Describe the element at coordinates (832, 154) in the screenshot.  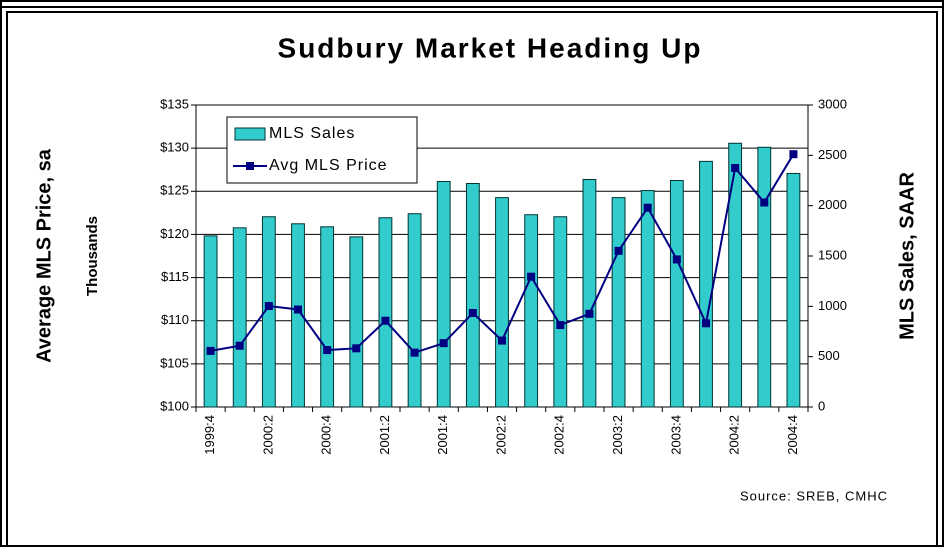
I see `y2-tick-label: 2500` at that location.